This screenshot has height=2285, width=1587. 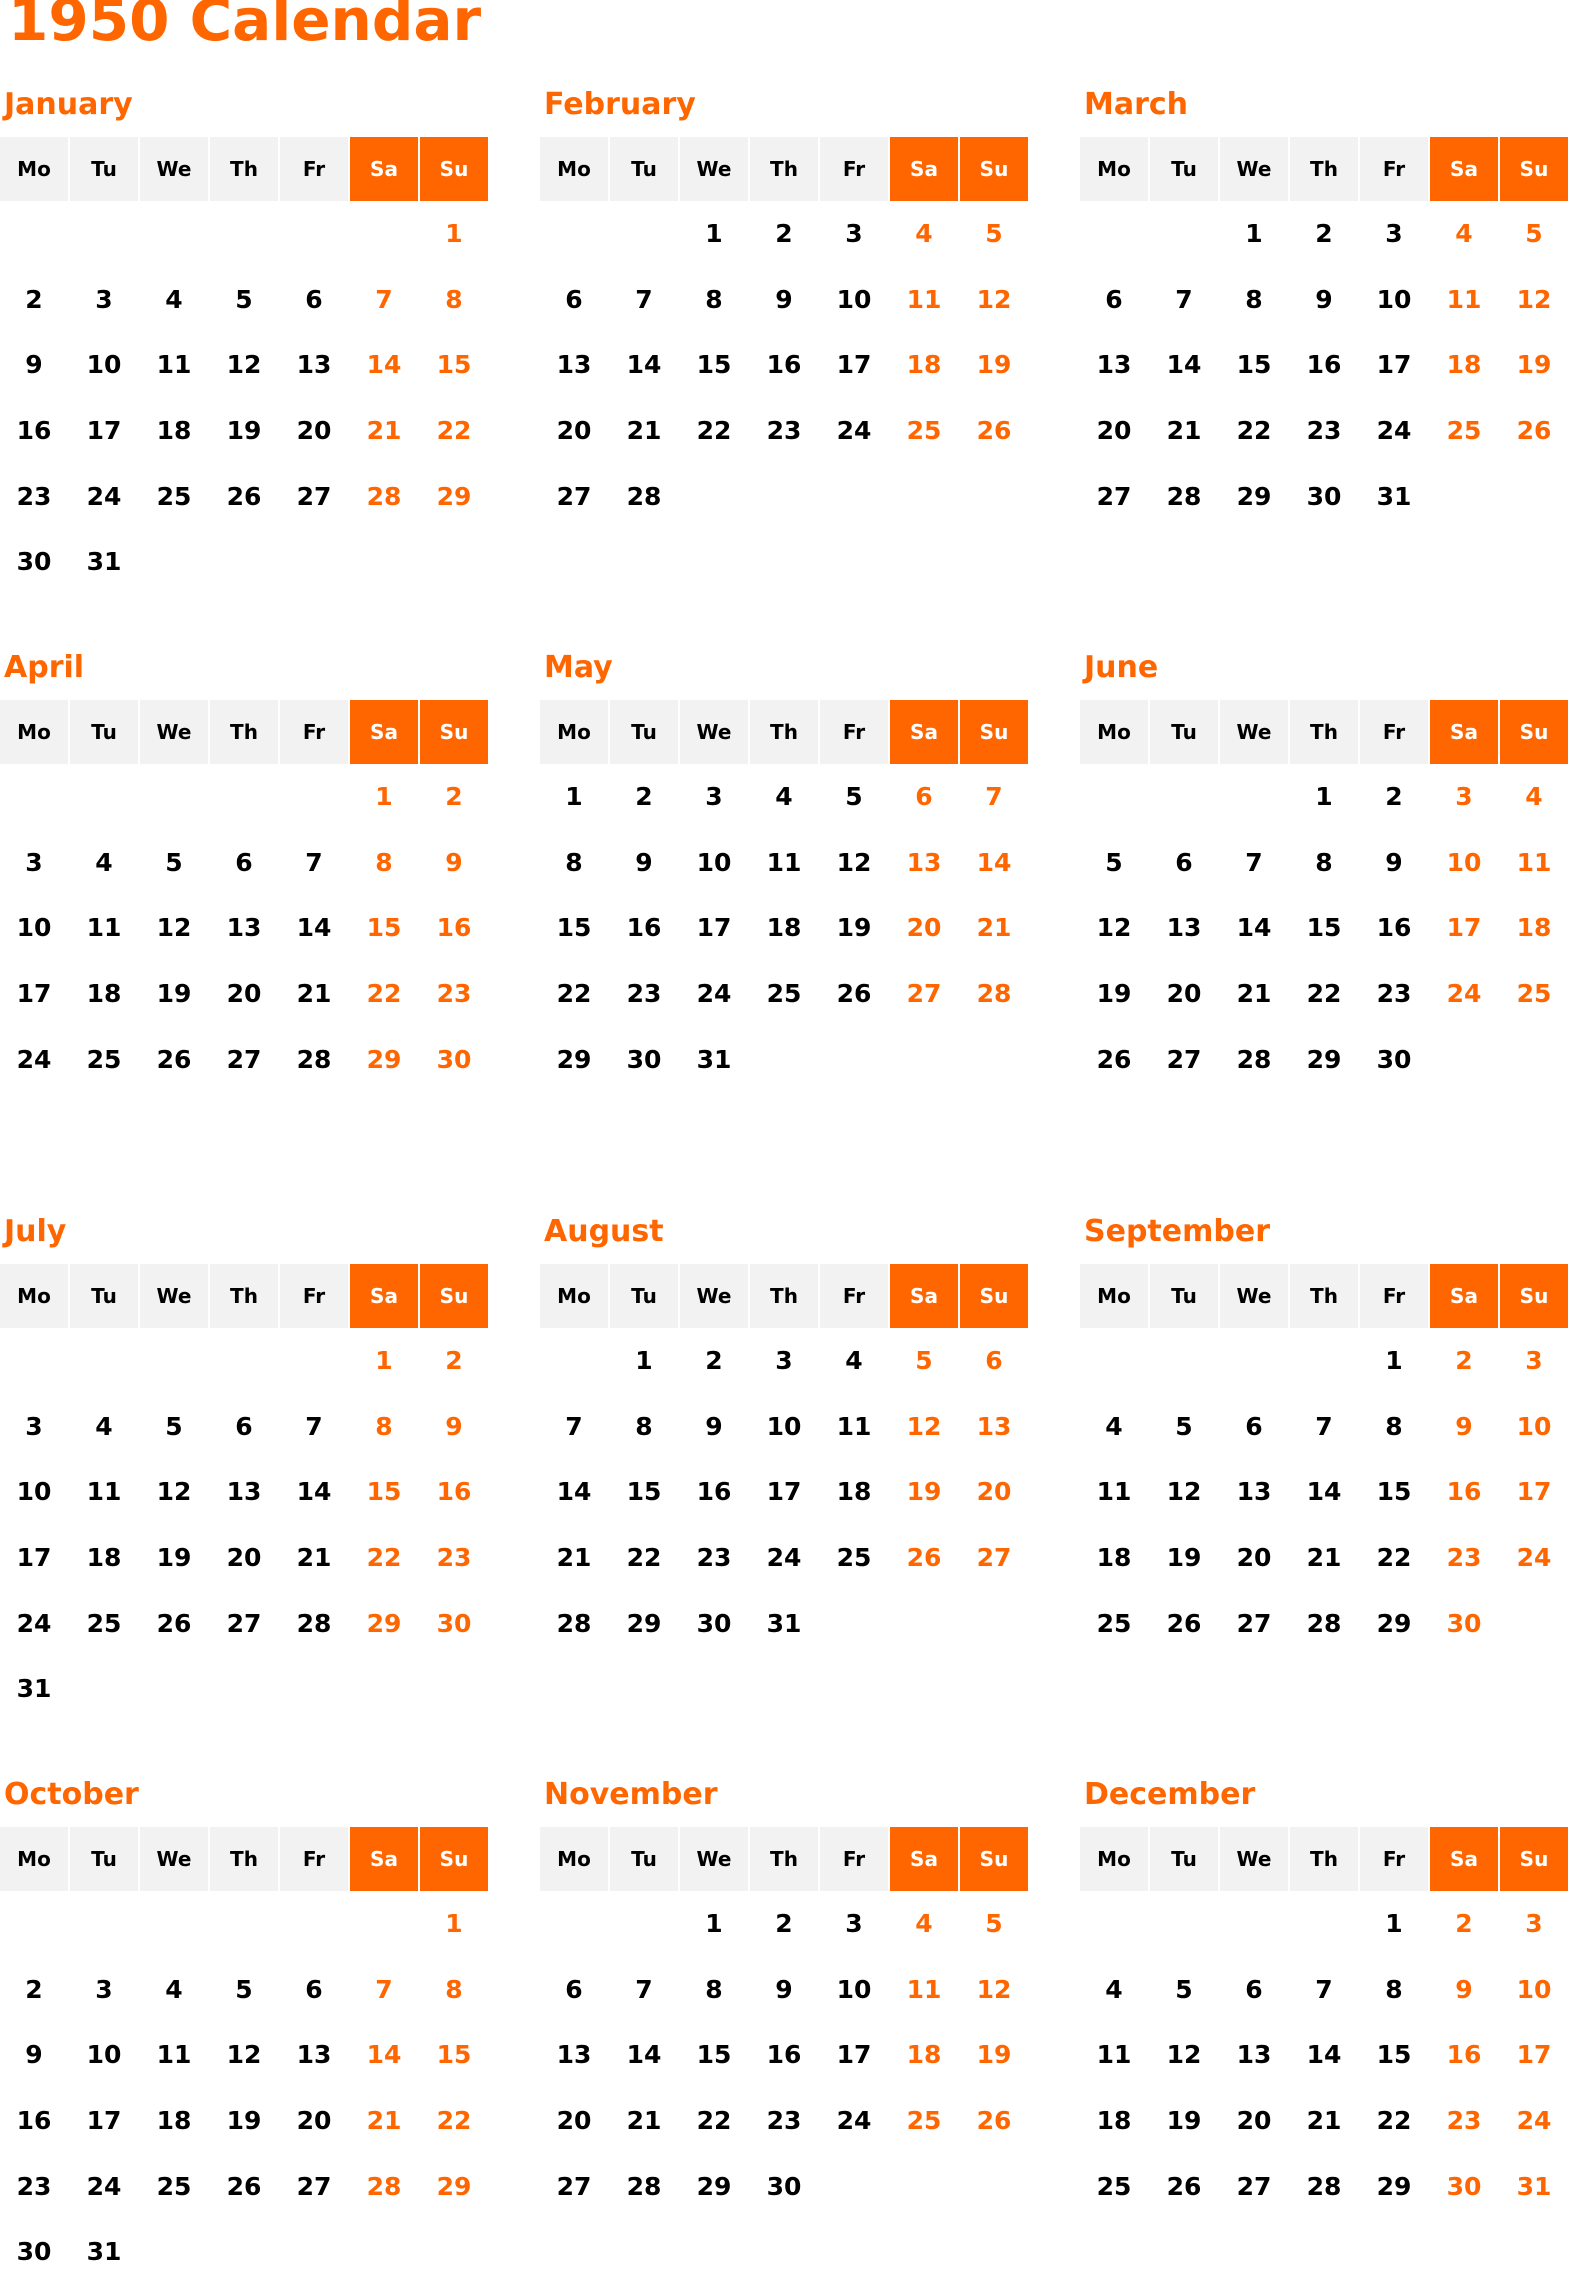 What do you see at coordinates (1324, 1558) in the screenshot?
I see `day-cell: 21` at bounding box center [1324, 1558].